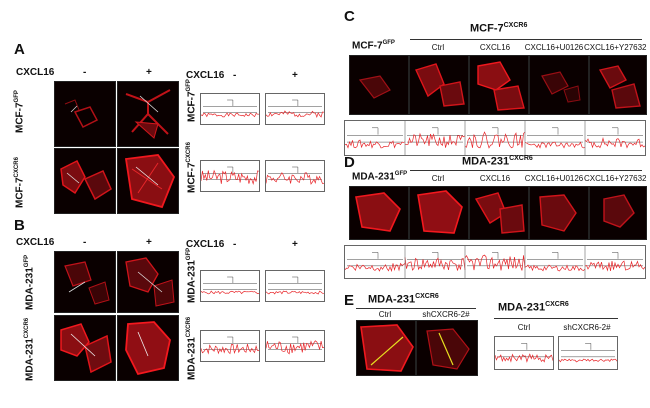 This screenshot has height=408, width=650. I want to click on micrograph-c4, so click(559, 85).